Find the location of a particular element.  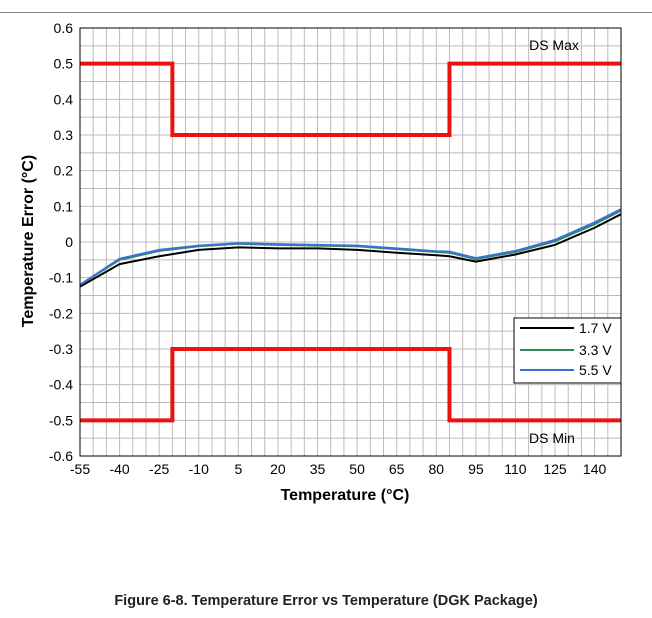

series-lines is located at coordinates (350, 248).